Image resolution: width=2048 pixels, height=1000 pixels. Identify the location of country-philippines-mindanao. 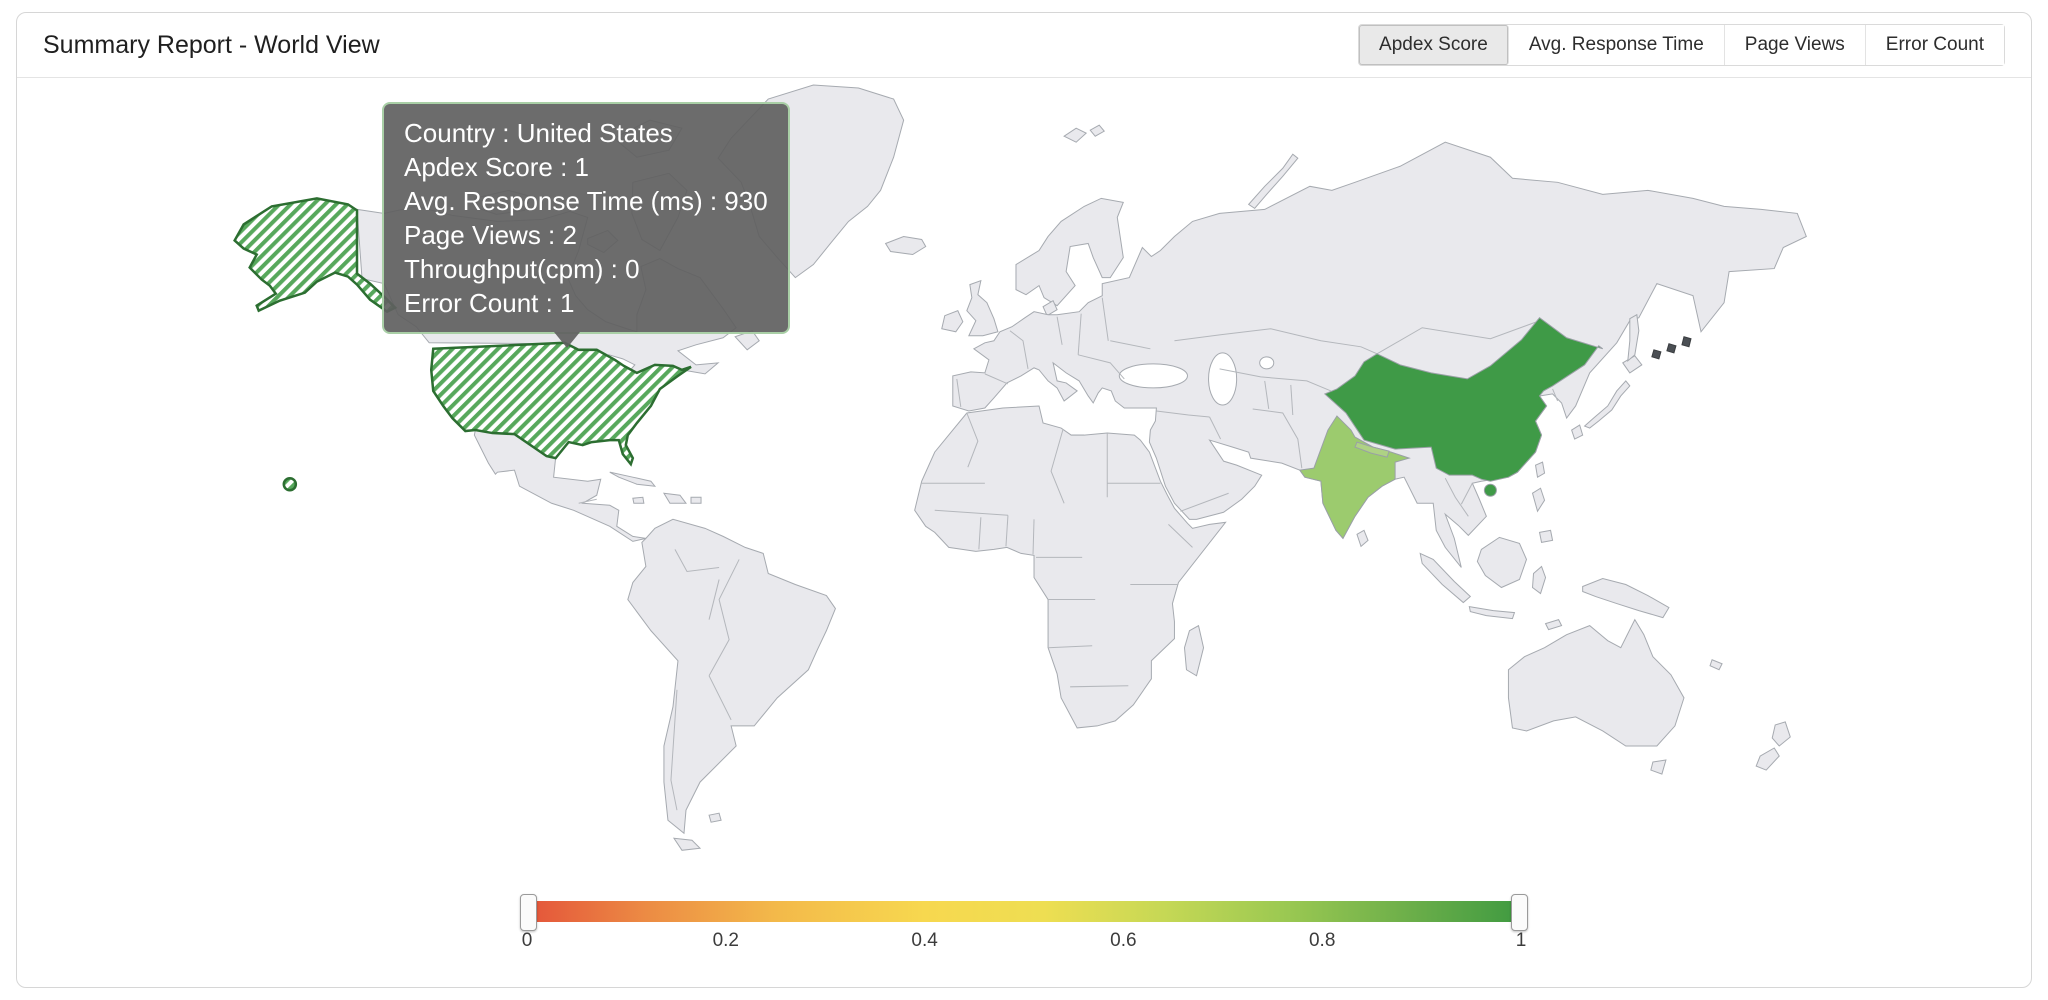
(1546, 536).